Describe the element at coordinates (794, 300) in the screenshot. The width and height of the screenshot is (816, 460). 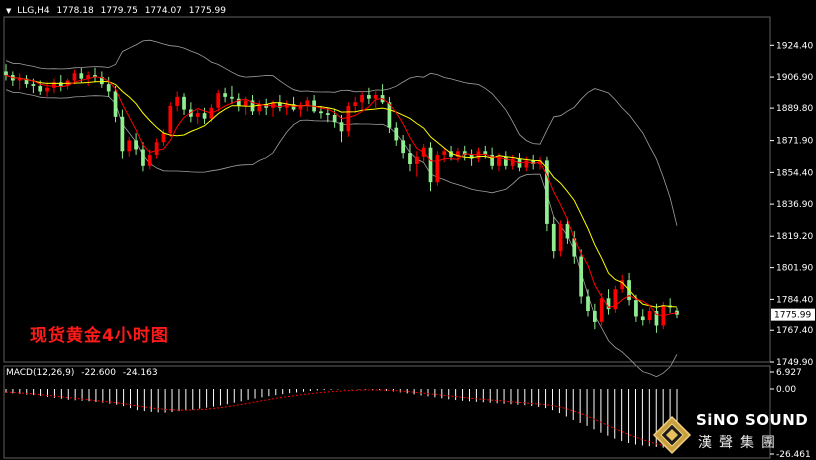
I see `price-tick-label: 1784.40` at that location.